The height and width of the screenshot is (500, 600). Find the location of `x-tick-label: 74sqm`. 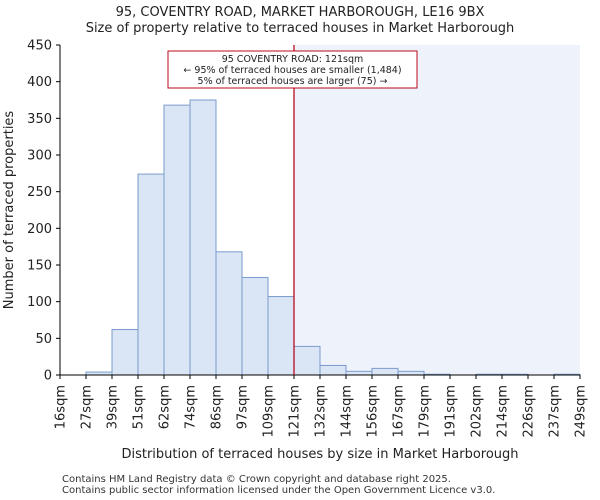

x-tick-label: 74sqm is located at coordinates (191, 407).